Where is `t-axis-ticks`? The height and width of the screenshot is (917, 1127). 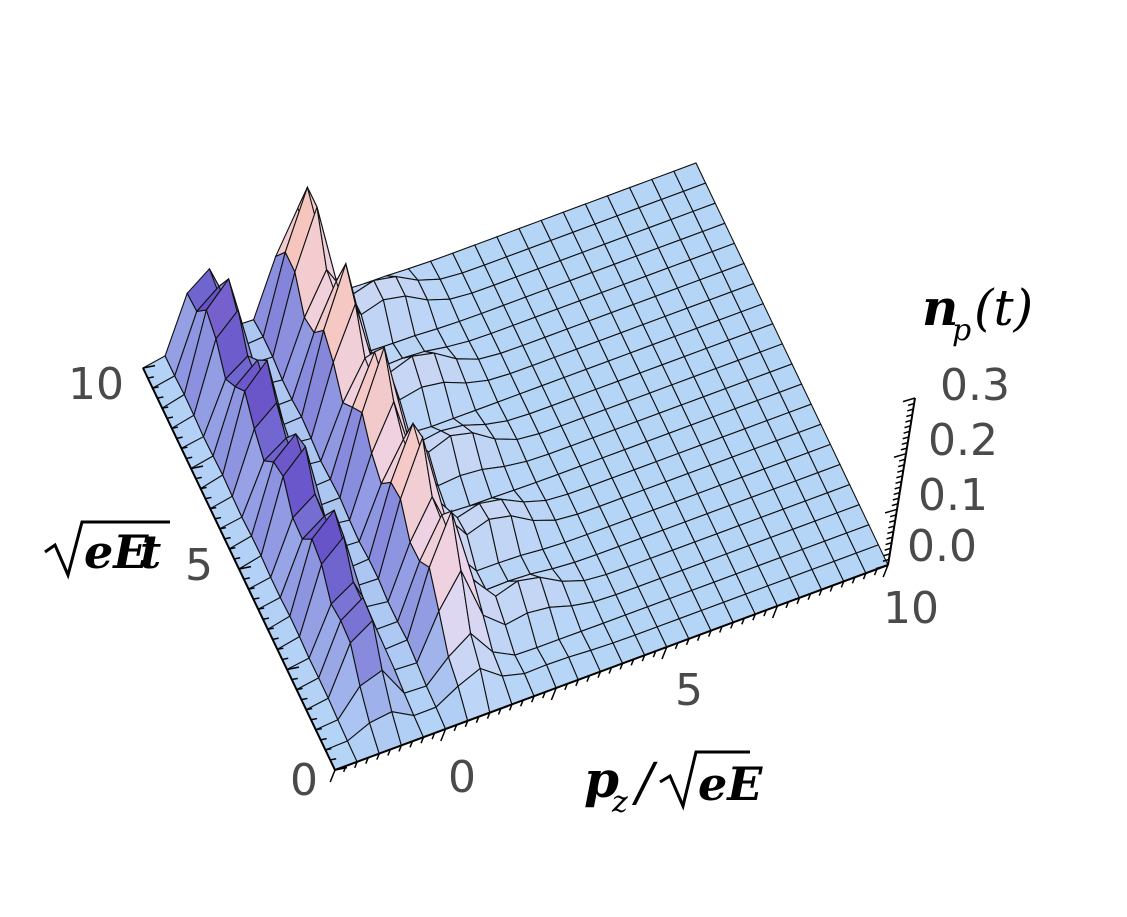 t-axis-ticks is located at coordinates (245, 567).